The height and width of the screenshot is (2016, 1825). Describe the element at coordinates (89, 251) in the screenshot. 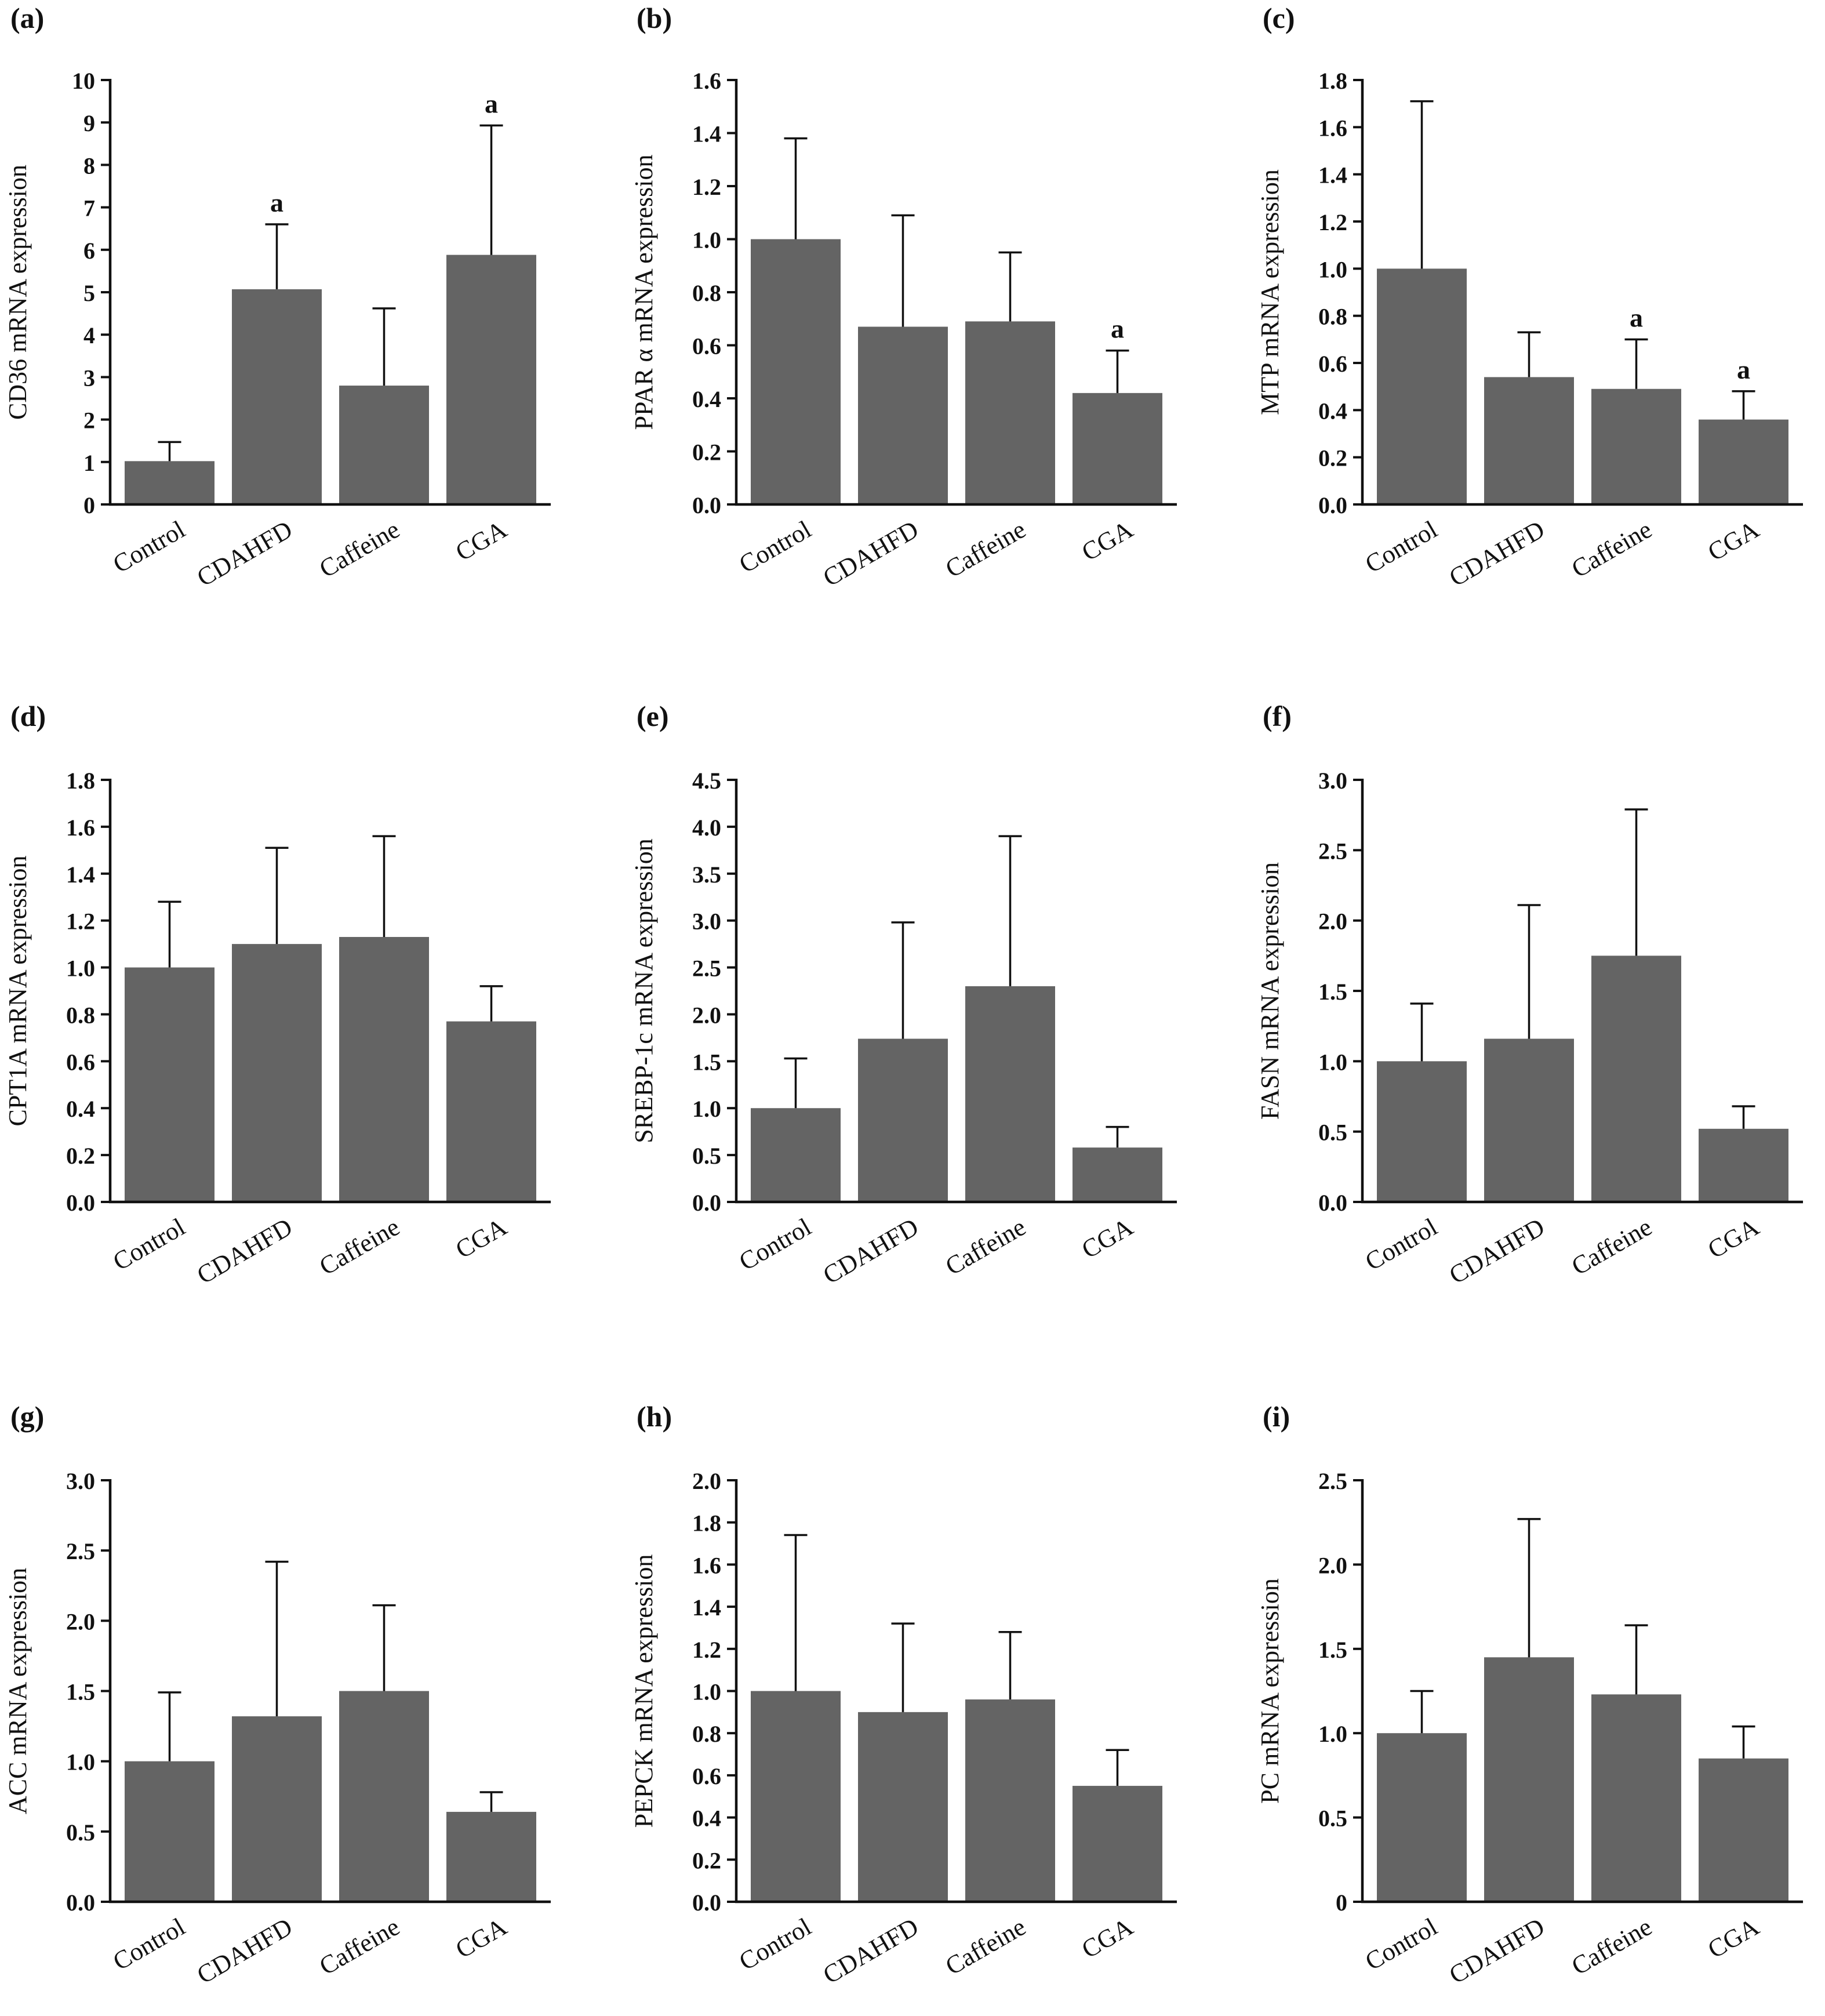

I see `y-tick-label: 6` at that location.